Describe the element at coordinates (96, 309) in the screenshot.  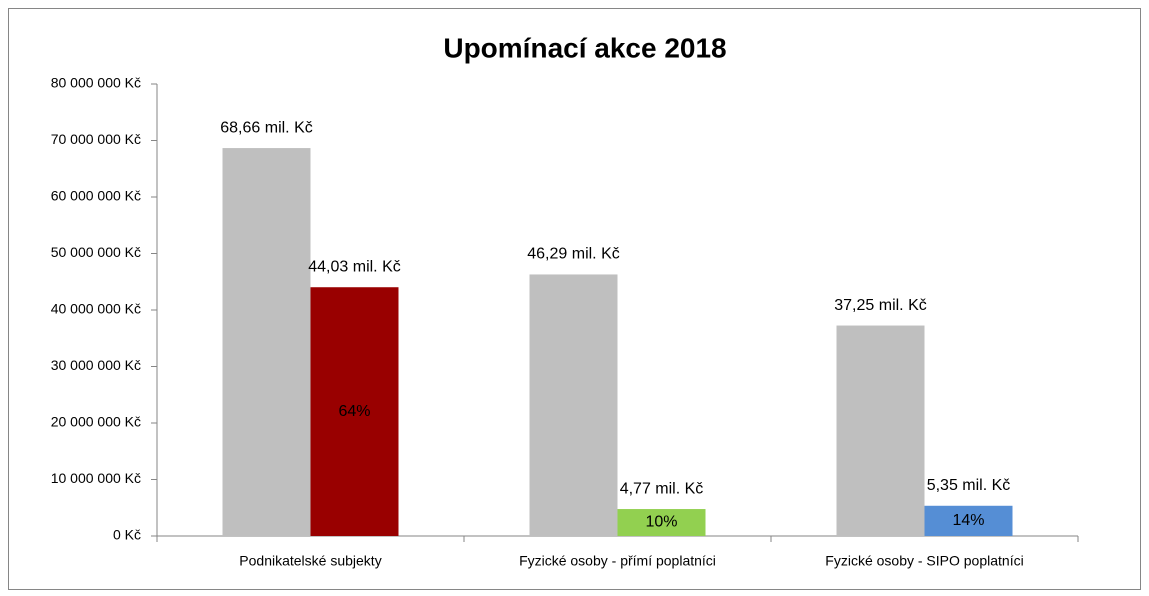
I see `y-tick-label: 40 000 000 Kč` at that location.